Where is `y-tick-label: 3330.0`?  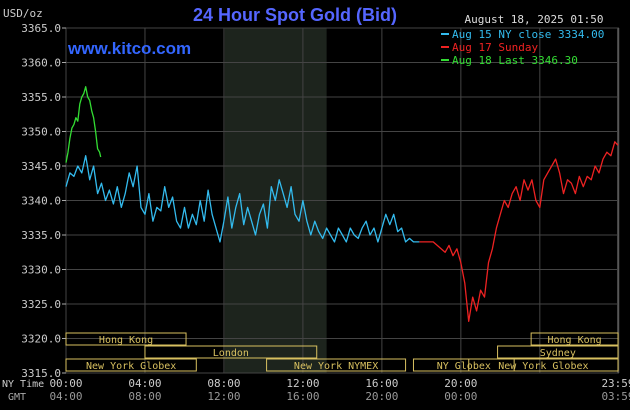 y-tick-label: 3330.0 is located at coordinates (41, 270).